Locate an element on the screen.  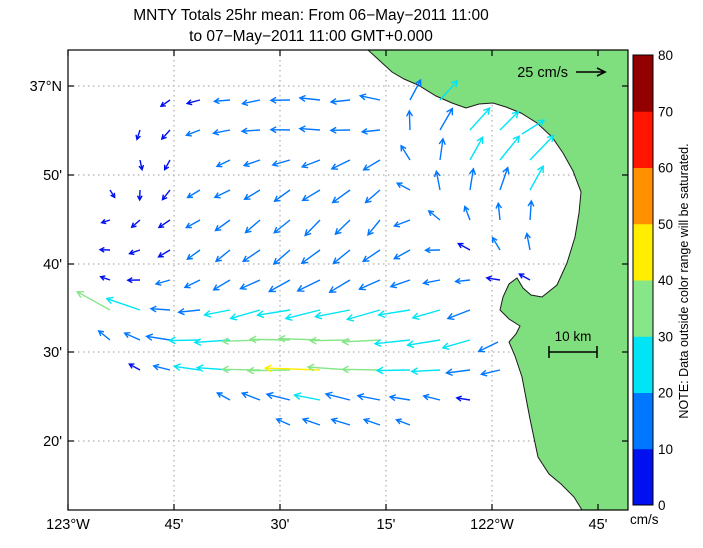
colorbar-tick-label: 0 is located at coordinates (662, 505).